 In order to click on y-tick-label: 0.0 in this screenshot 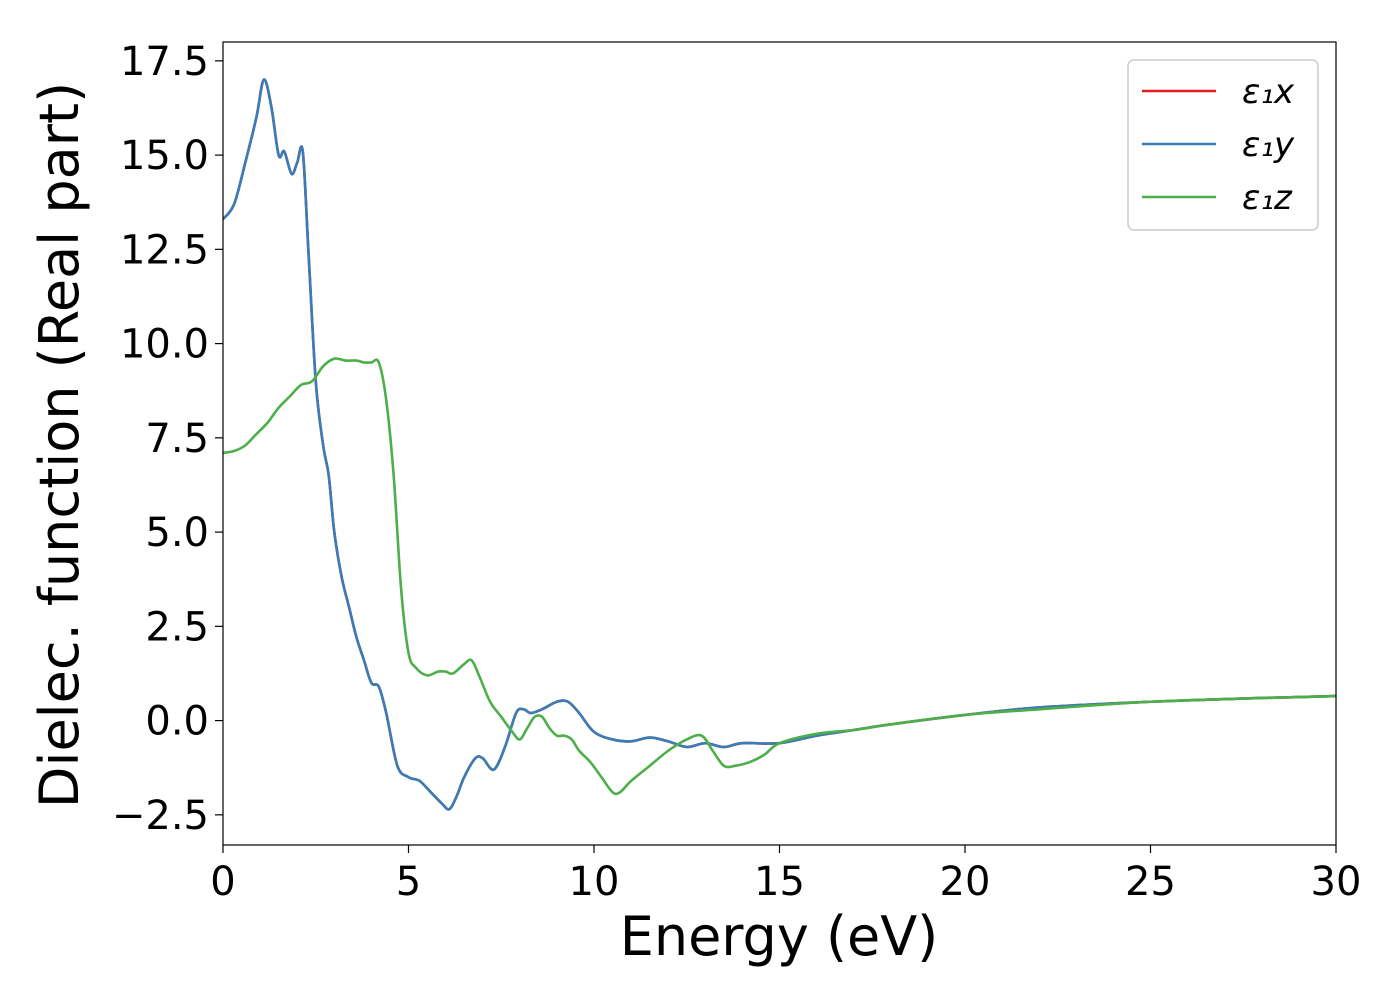, I will do `click(177, 722)`.